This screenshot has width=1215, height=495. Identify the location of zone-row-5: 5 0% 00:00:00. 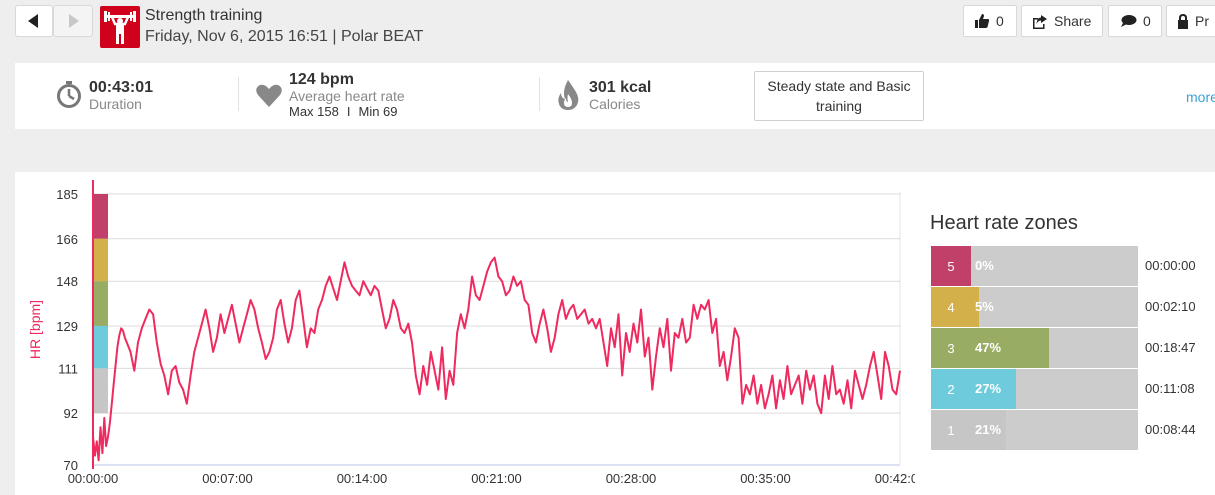
(1066, 266).